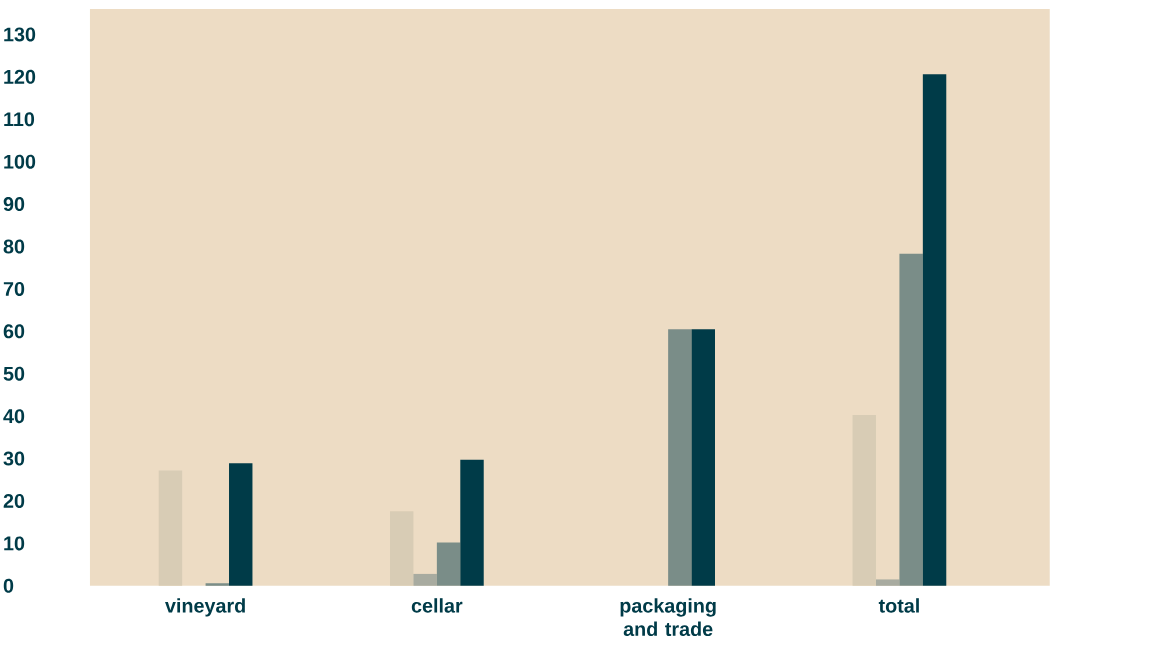 Image resolution: width=1169 pixels, height=666 pixels. Describe the element at coordinates (14, 458) in the screenshot. I see `y-tick-label: 30` at that location.